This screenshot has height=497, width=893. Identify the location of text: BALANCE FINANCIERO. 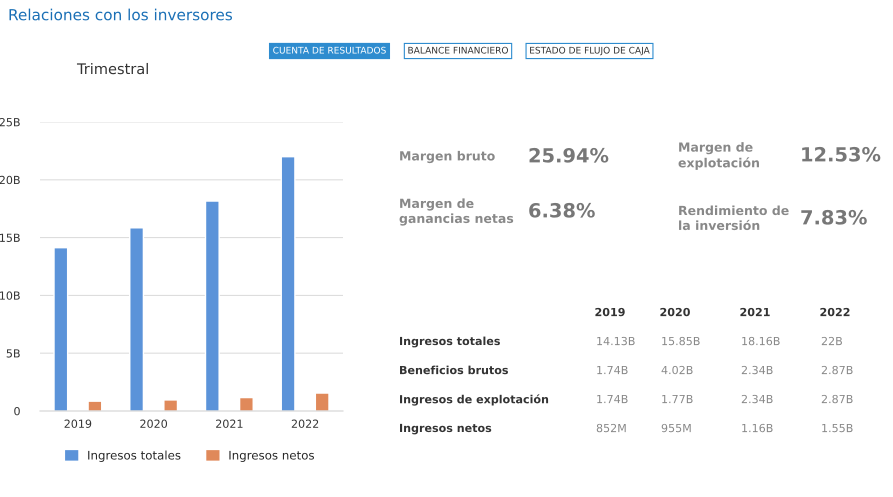
(458, 50).